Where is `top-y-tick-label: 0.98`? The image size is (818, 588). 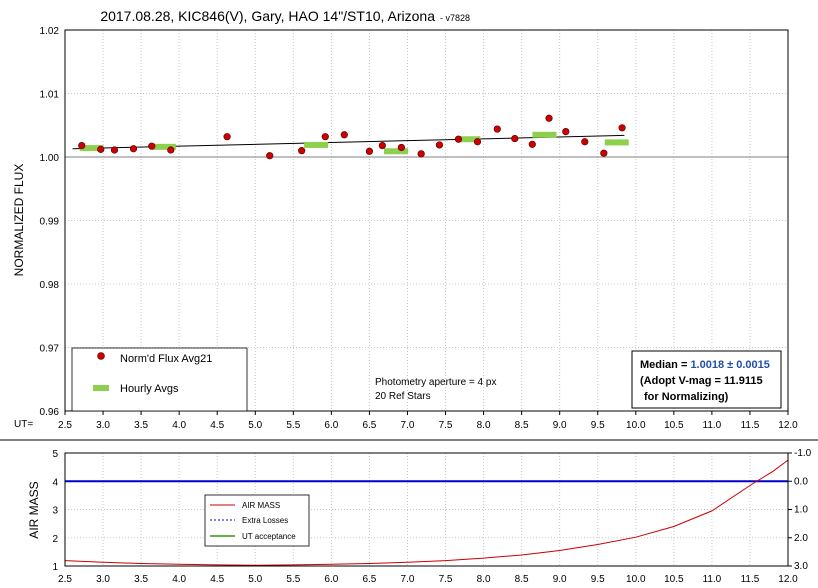 top-y-tick-label: 0.98 is located at coordinates (50, 285).